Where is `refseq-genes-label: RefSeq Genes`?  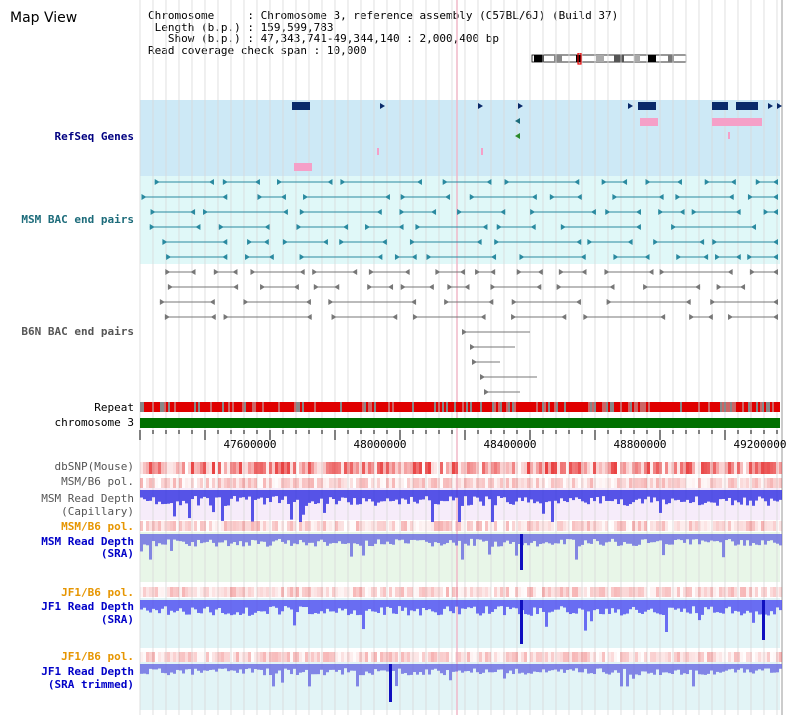 refseq-genes-label: RefSeq Genes is located at coordinates (94, 136).